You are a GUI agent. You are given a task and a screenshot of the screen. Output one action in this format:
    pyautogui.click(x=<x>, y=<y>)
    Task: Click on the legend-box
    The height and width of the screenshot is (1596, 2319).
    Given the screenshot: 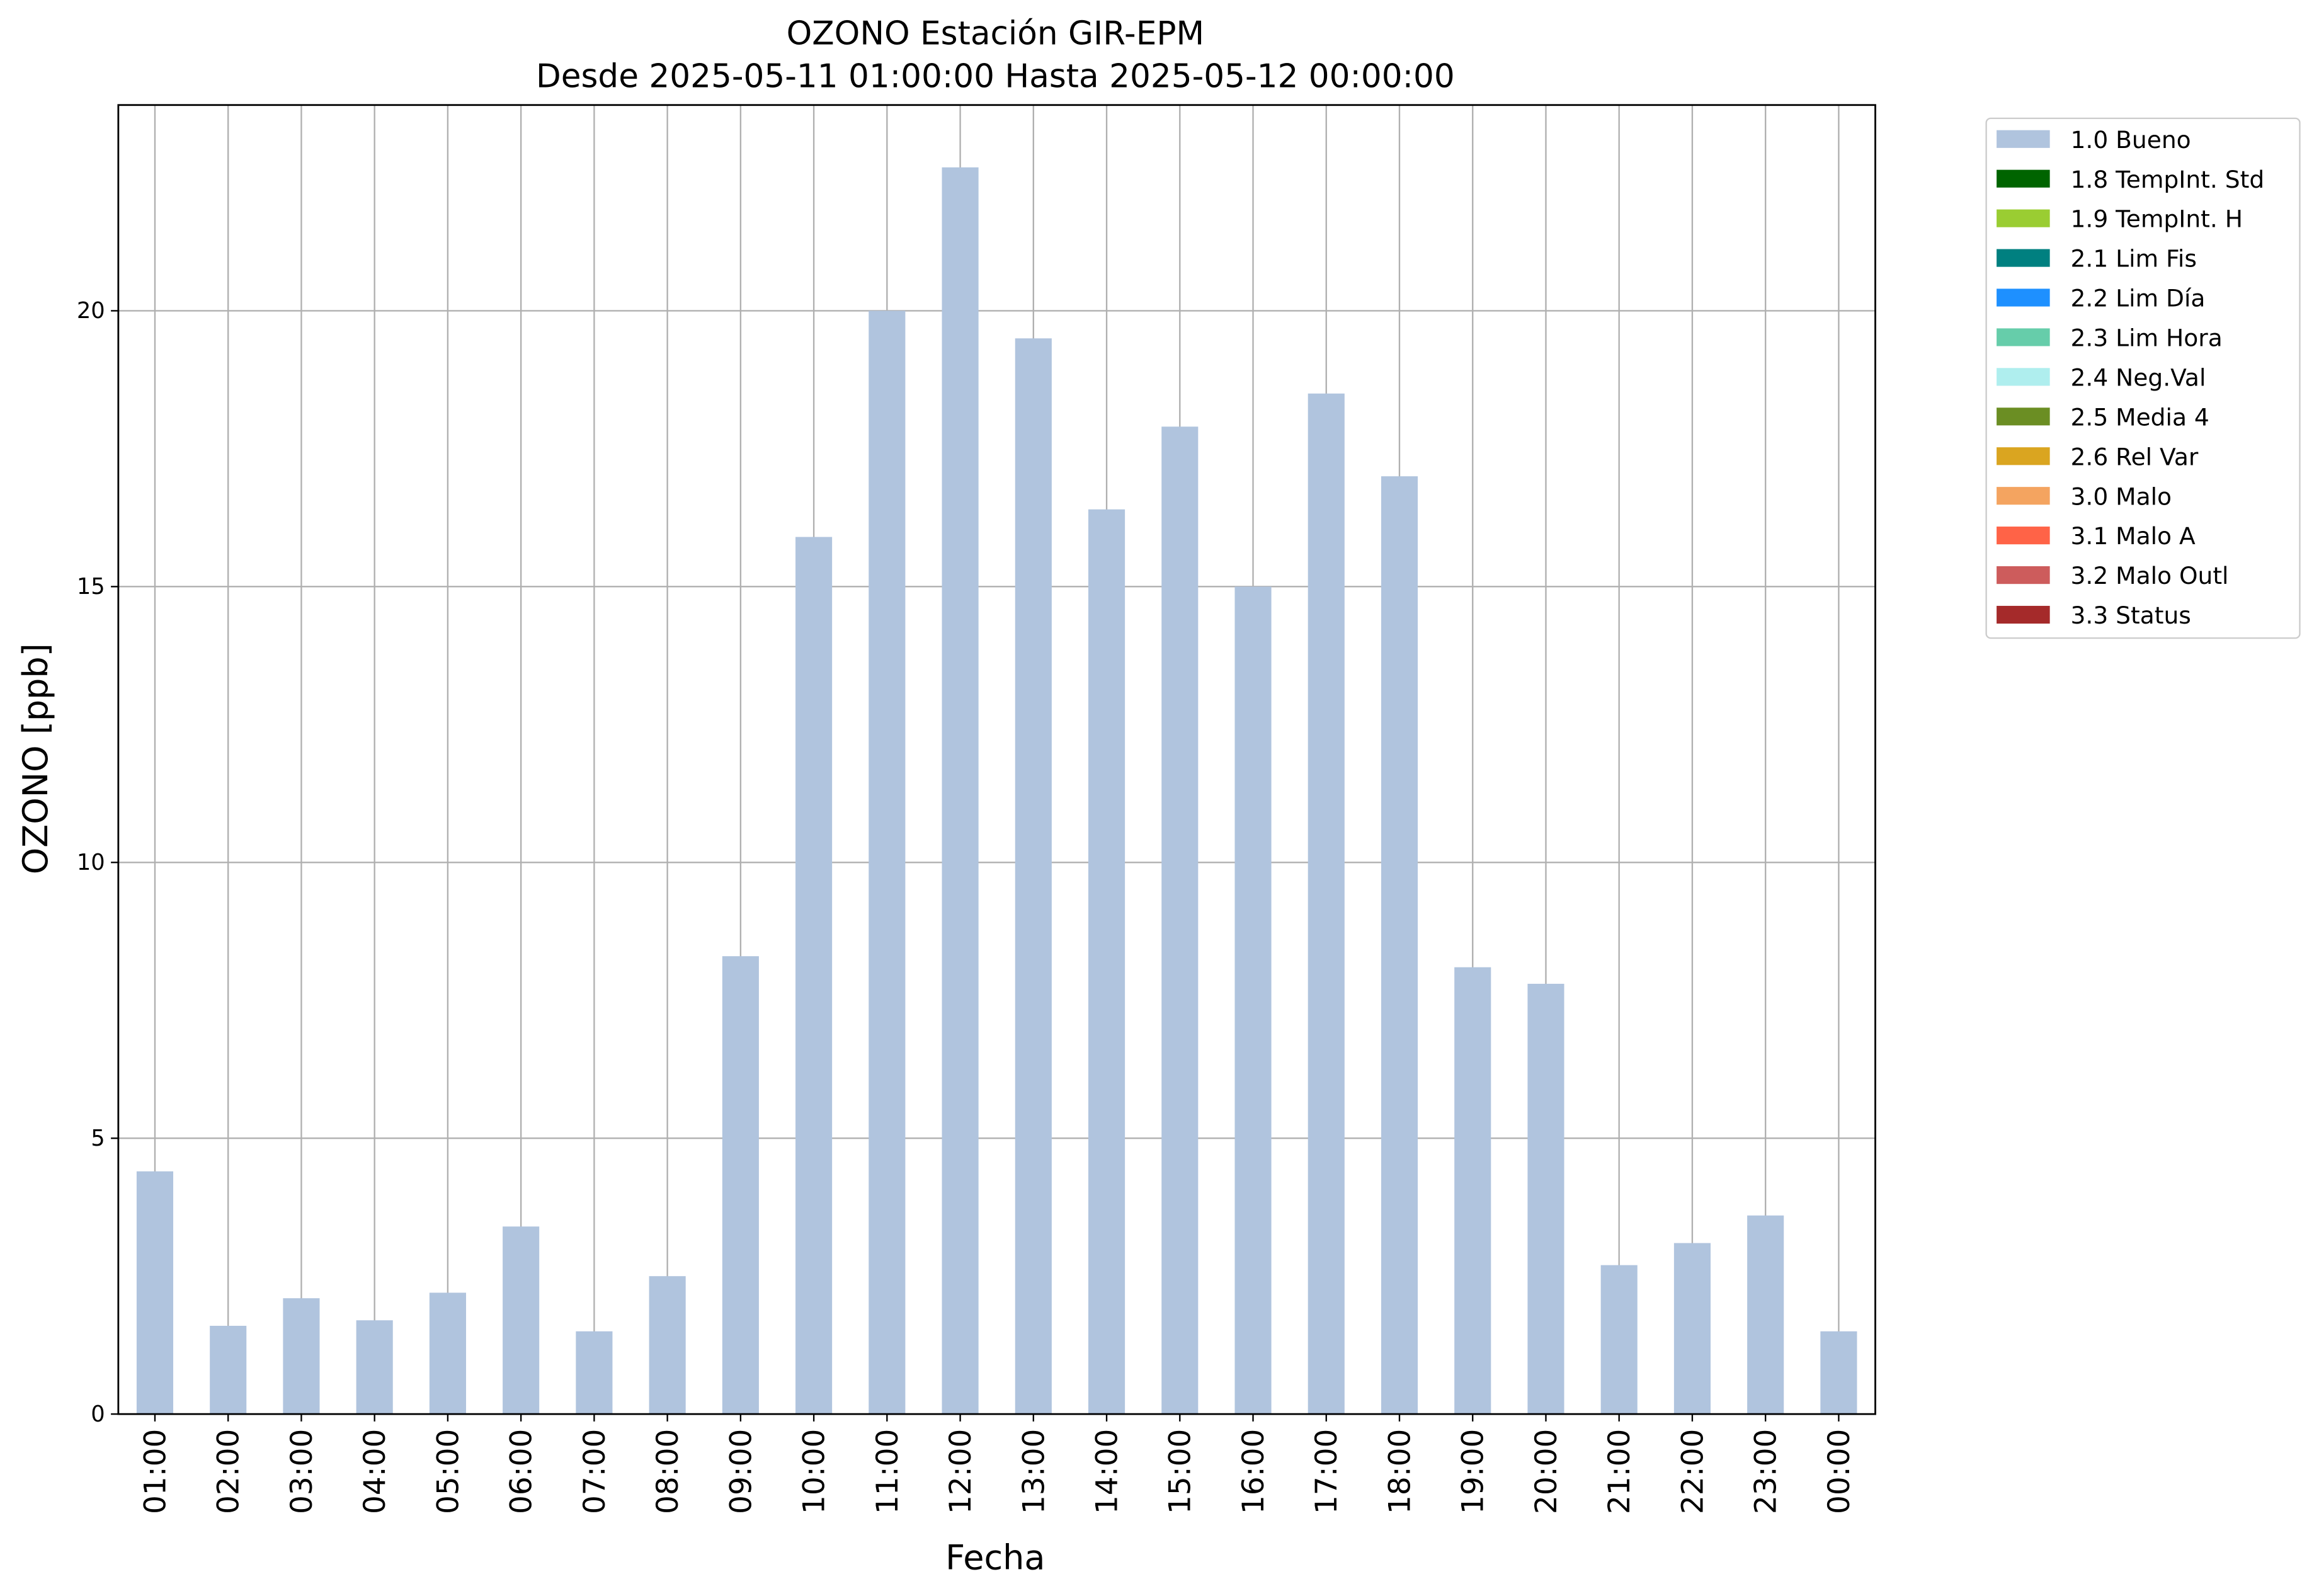 What is the action you would take?
    pyautogui.click(x=2143, y=378)
    